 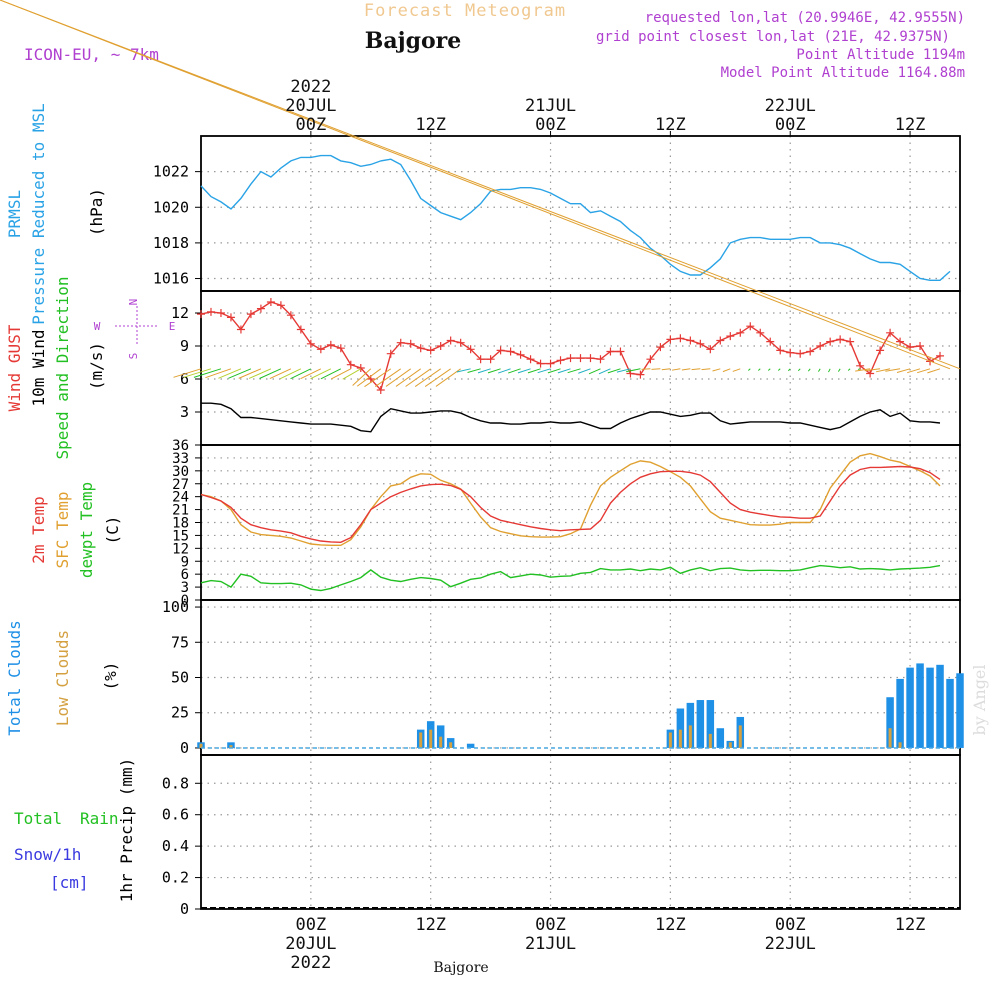 I want to click on y-tick-label: 9, so click(x=185, y=562).